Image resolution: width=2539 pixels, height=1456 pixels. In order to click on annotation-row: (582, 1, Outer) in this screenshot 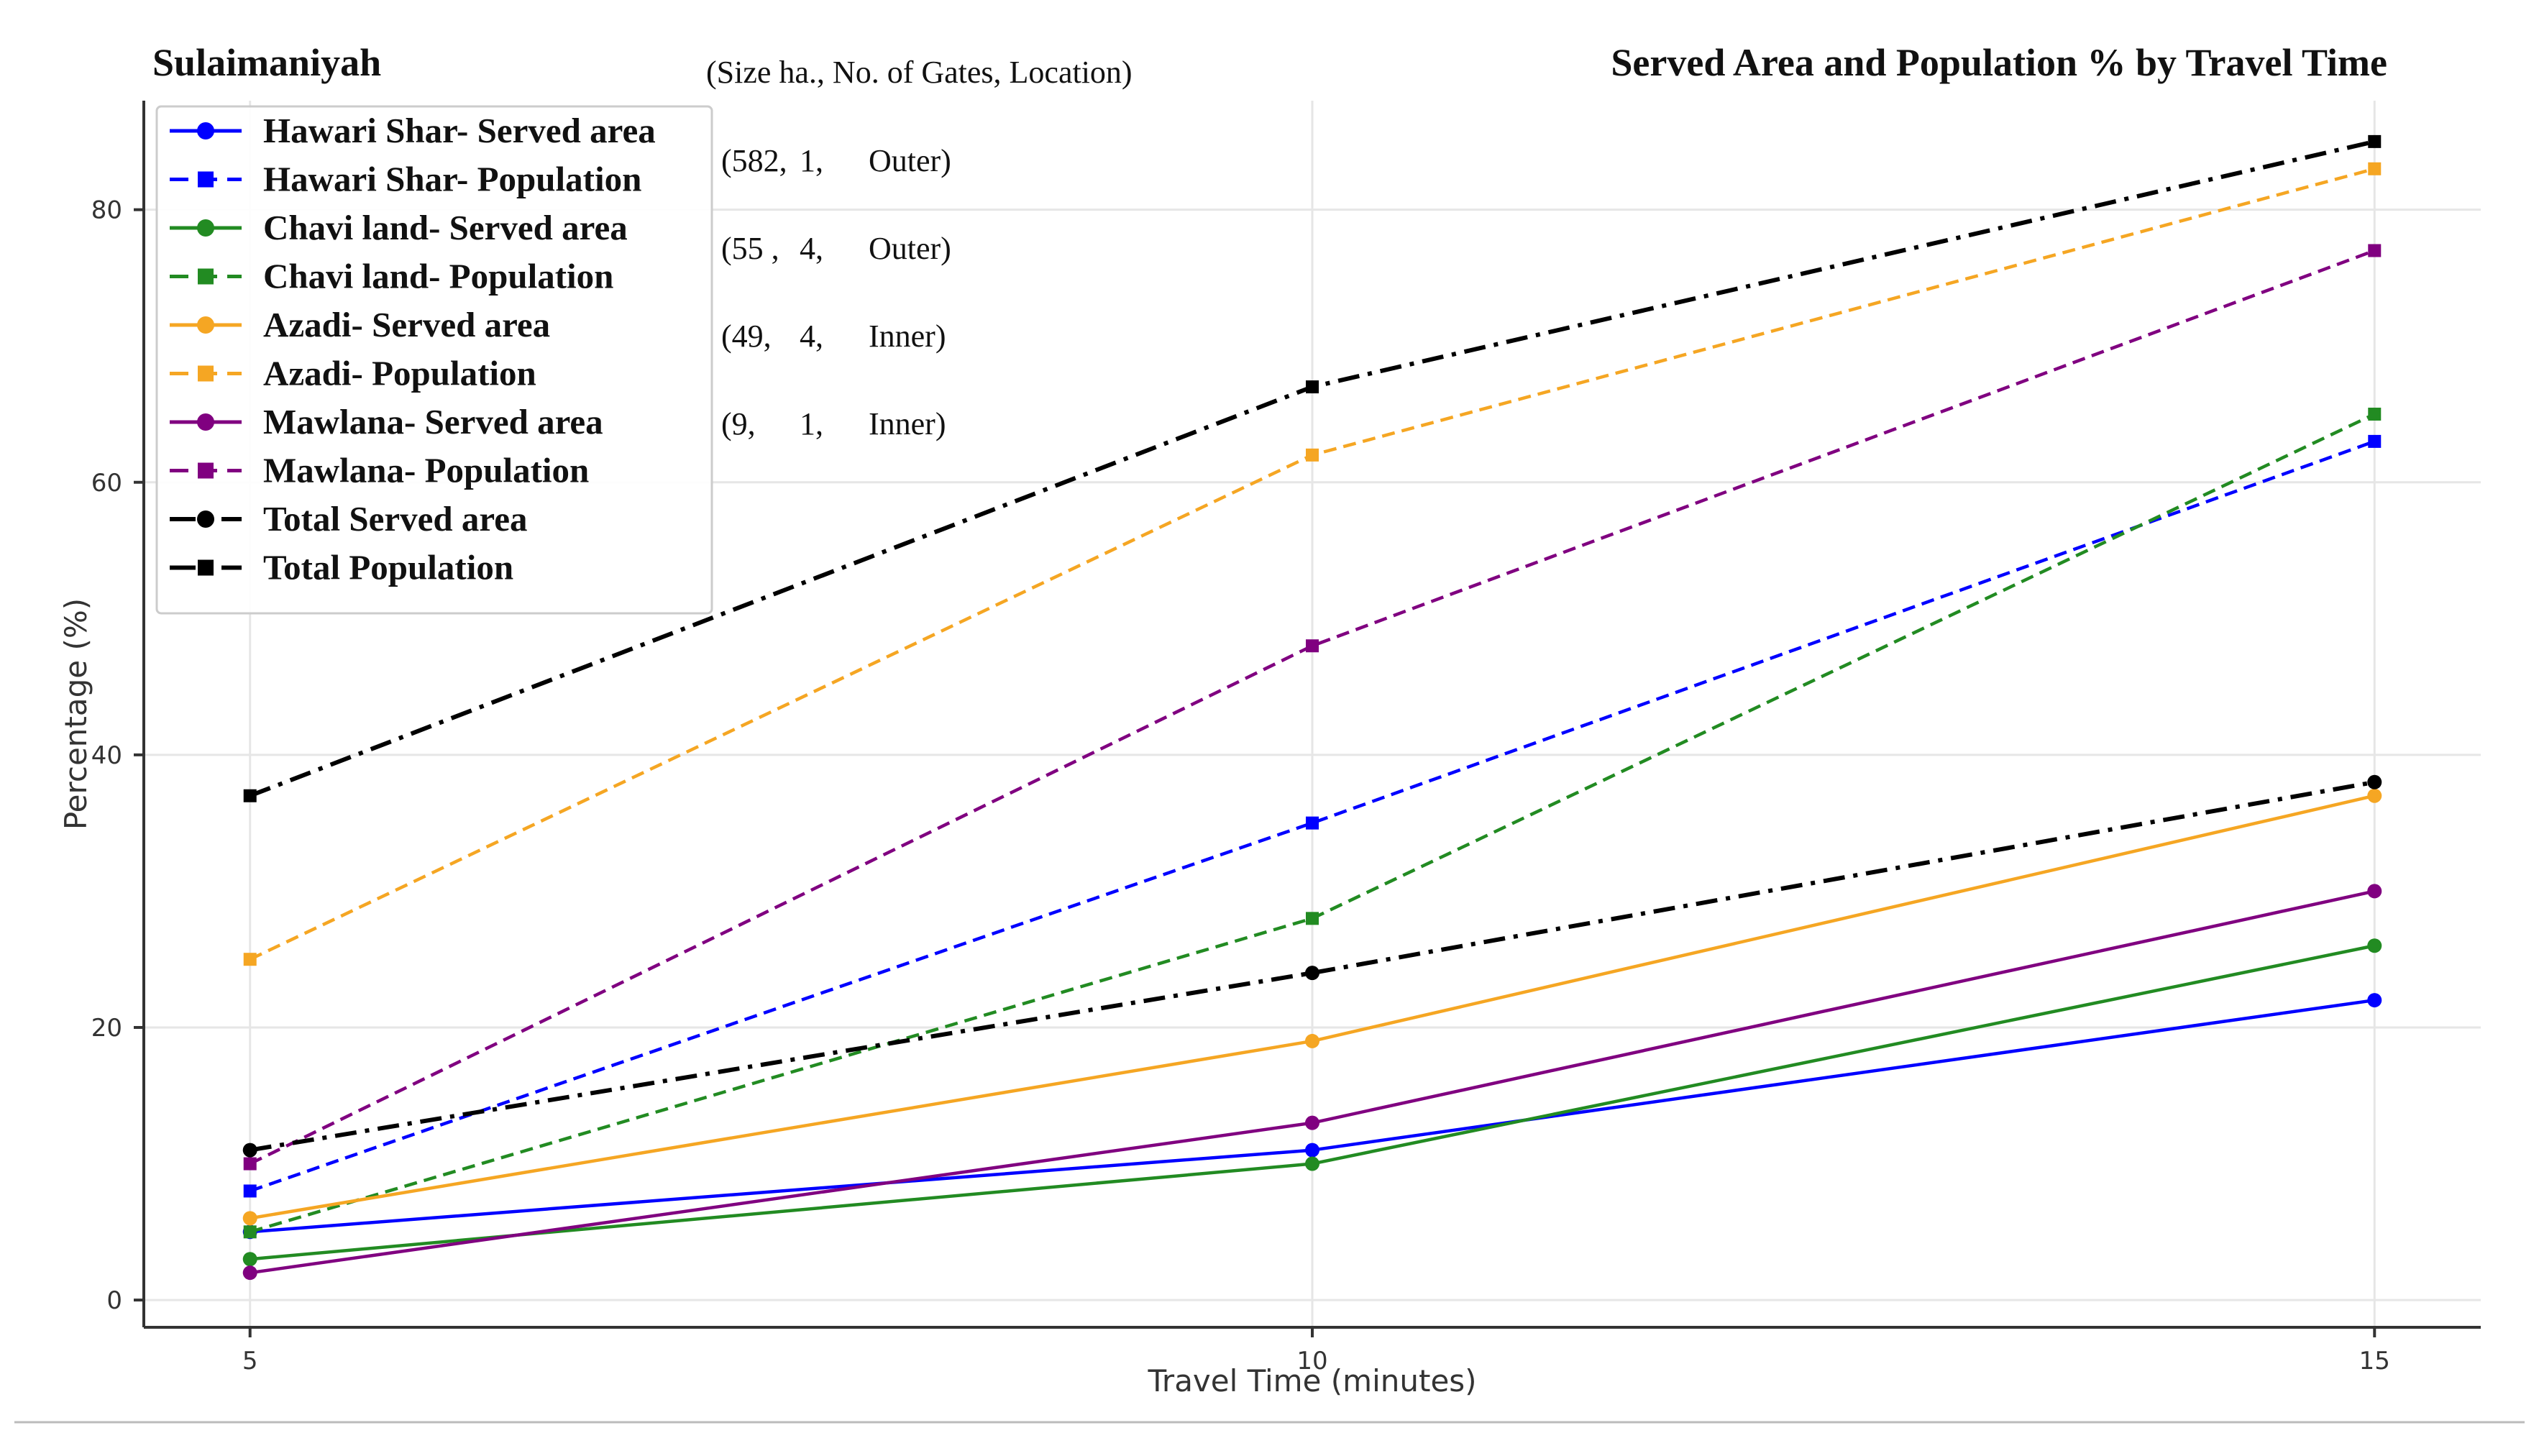, I will do `click(836, 160)`.